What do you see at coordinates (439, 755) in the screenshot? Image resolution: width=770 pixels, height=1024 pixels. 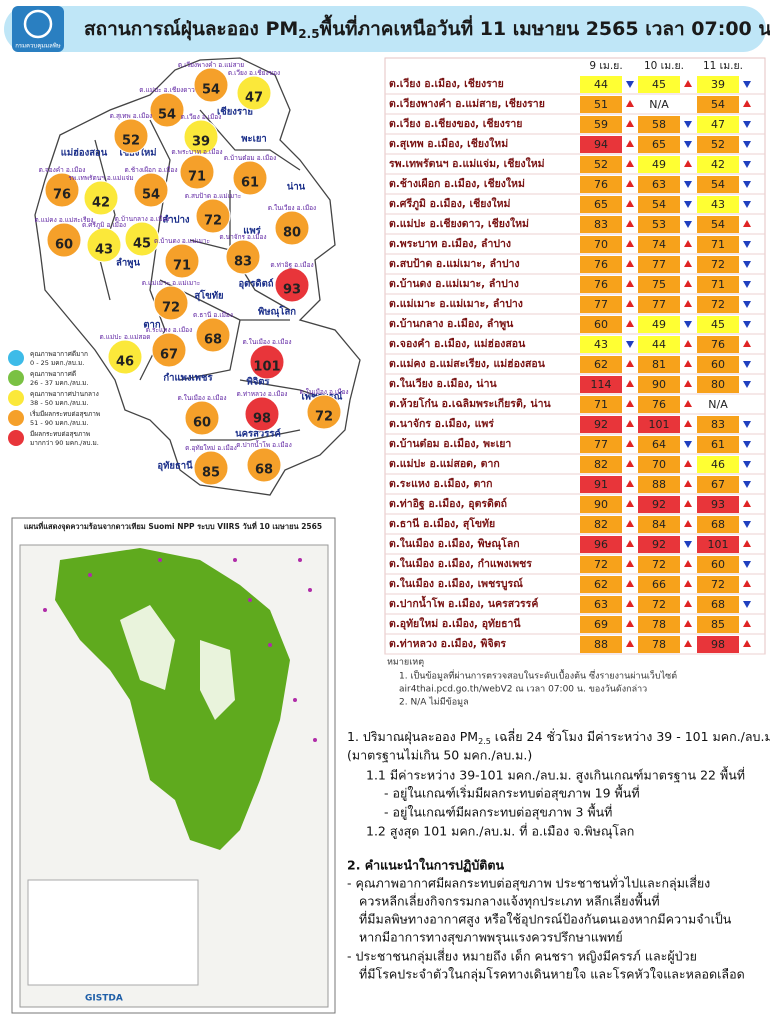 I see `summary-line: (มาตรฐานไม่เกิน 50 มคก./ลบ.ม.)` at bounding box center [439, 755].